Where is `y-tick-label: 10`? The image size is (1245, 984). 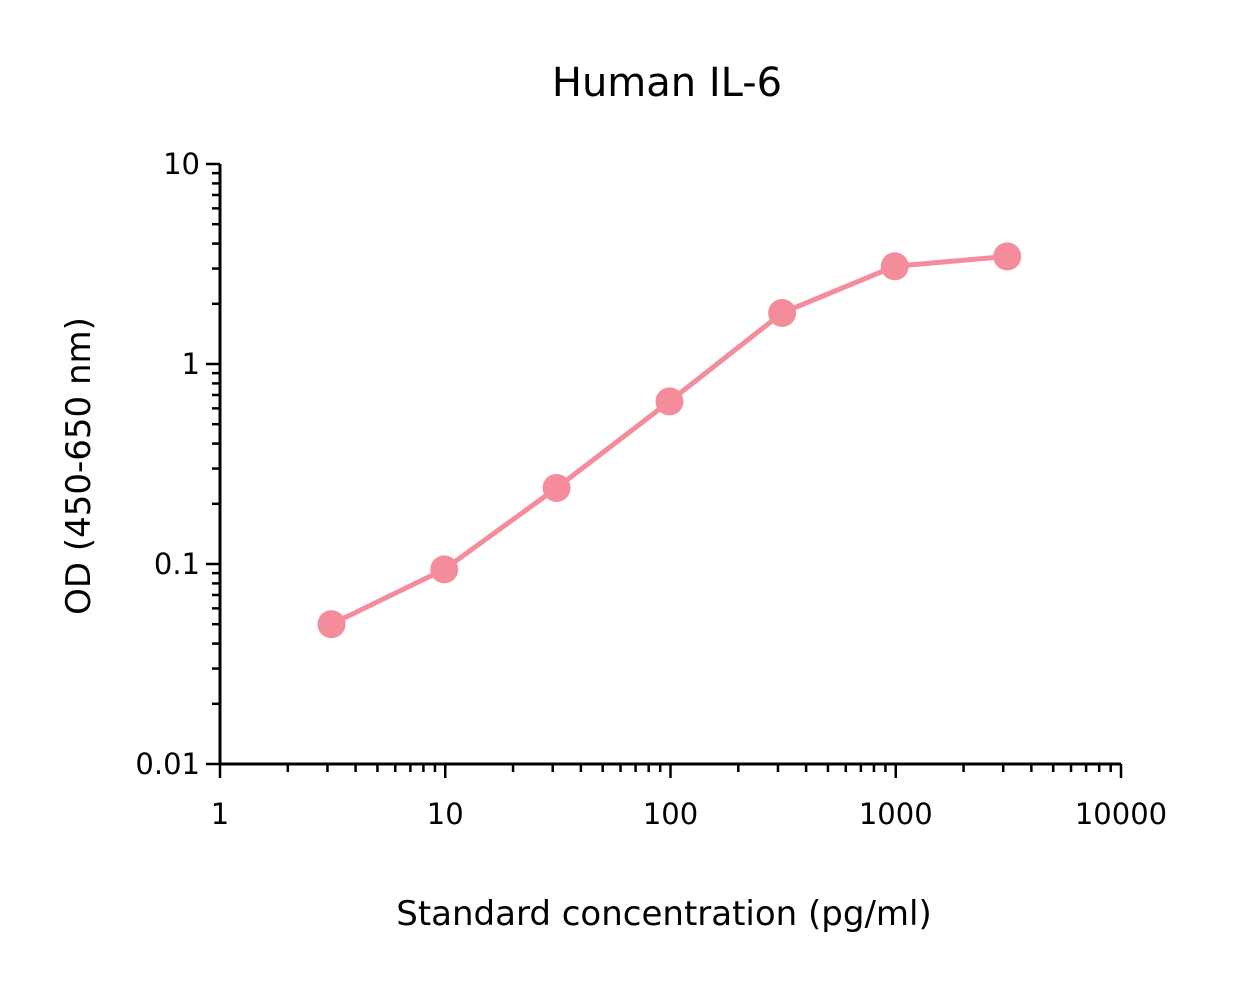 y-tick-label: 10 is located at coordinates (181, 164).